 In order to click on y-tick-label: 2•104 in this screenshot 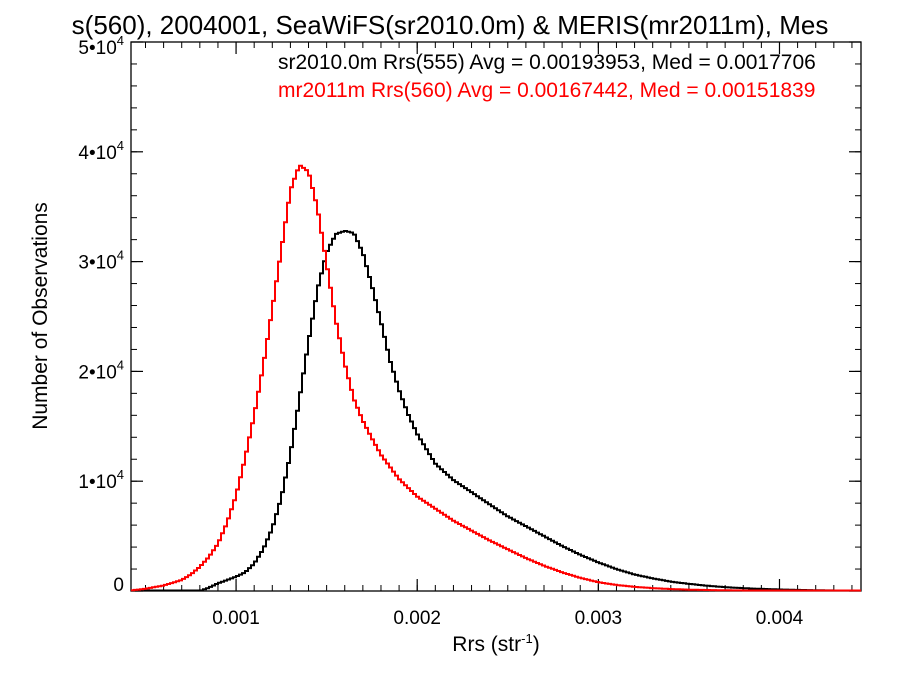, I will do `click(101, 370)`.